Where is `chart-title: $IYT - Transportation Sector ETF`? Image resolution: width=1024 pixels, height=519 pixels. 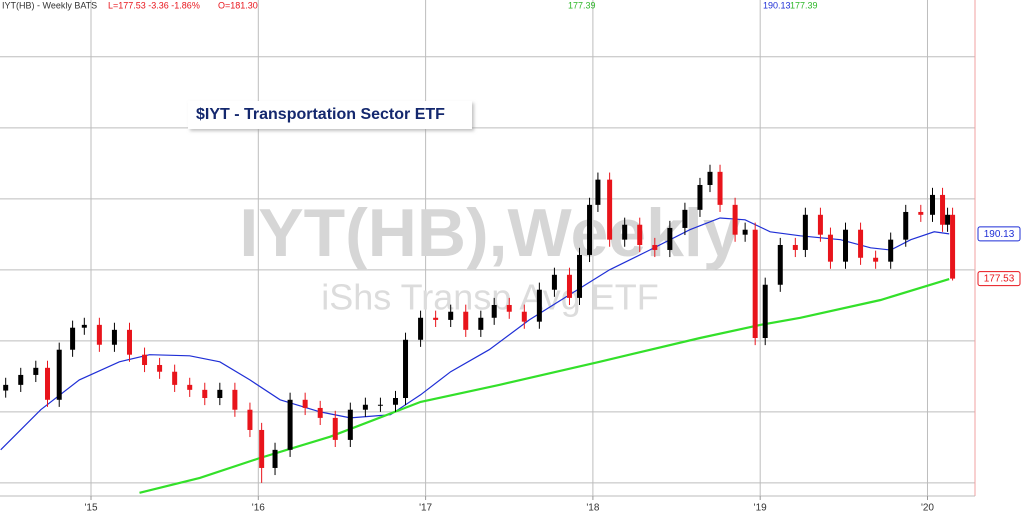
chart-title: $IYT - Transportation Sector ETF is located at coordinates (320, 114).